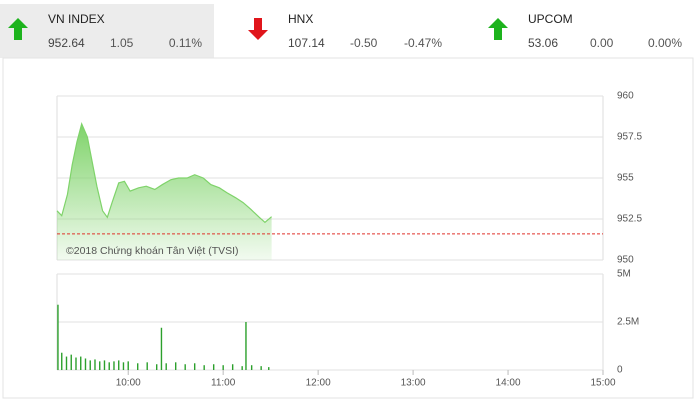 This screenshot has height=400, width=696. I want to click on index-percent: -0.47%, so click(423, 43).